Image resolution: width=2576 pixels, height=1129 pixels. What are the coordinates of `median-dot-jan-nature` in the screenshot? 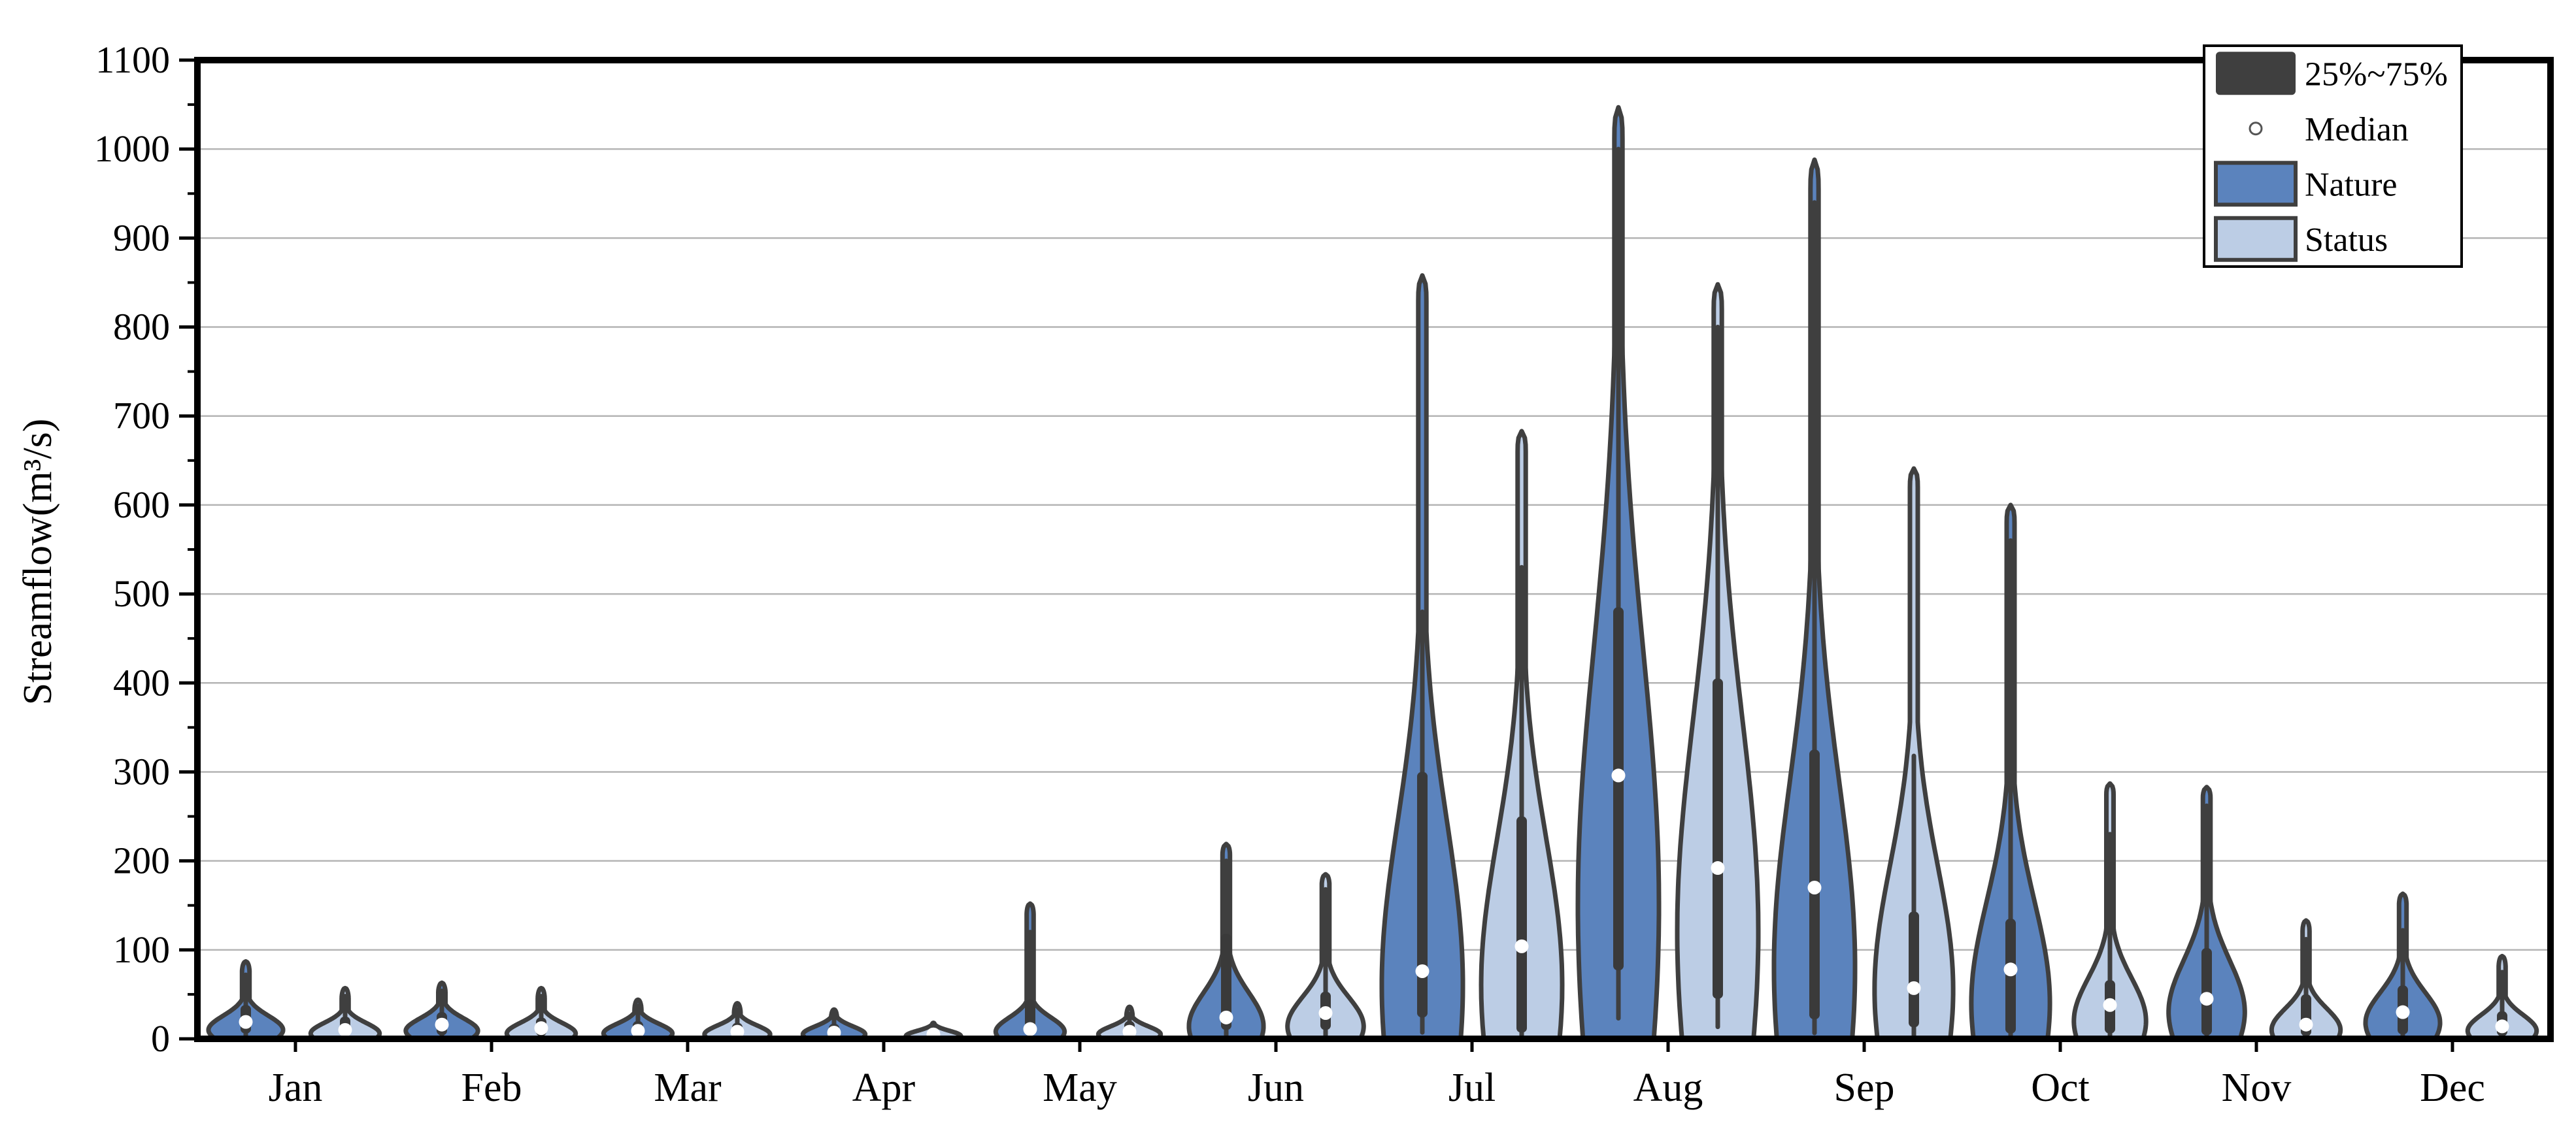 It's located at (246, 1022).